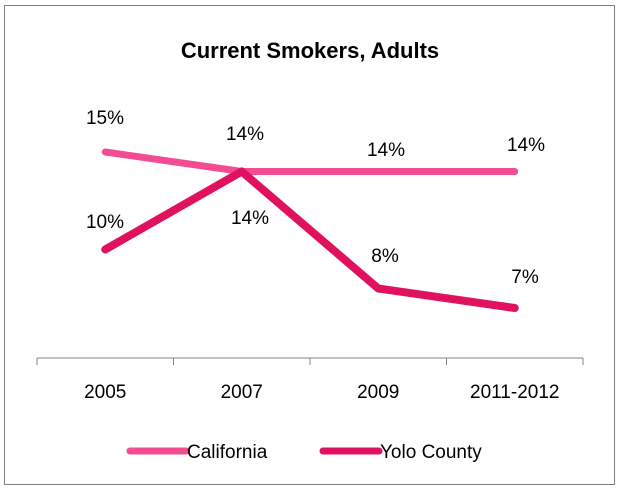 This screenshot has width=620, height=489. What do you see at coordinates (310, 50) in the screenshot?
I see `chart-title: Current Smokers, Adults` at bounding box center [310, 50].